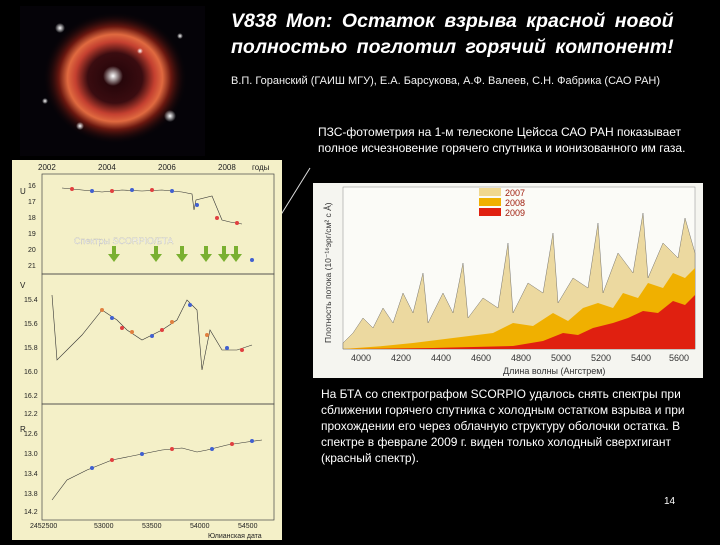  I want to click on spectra-label: Спектры SCORPIO/БТА, so click(123, 241).